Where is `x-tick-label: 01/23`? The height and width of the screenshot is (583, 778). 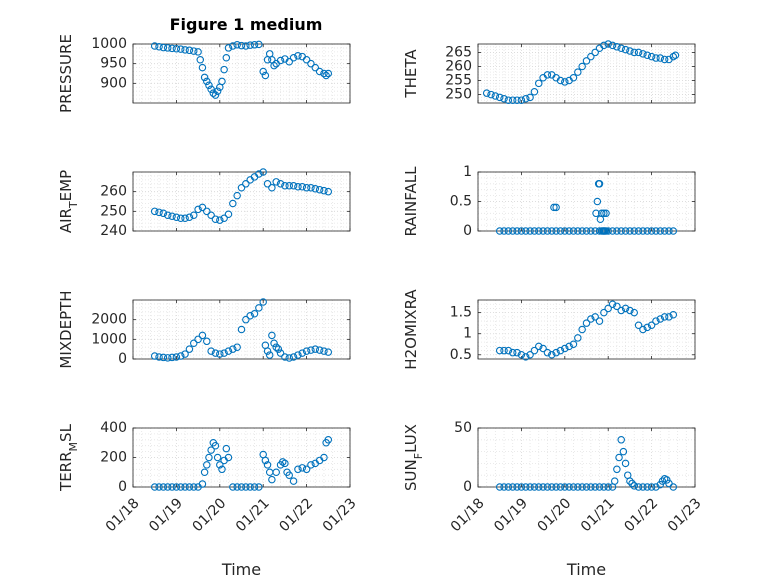 x-tick-label: 01/23 is located at coordinates (685, 515).